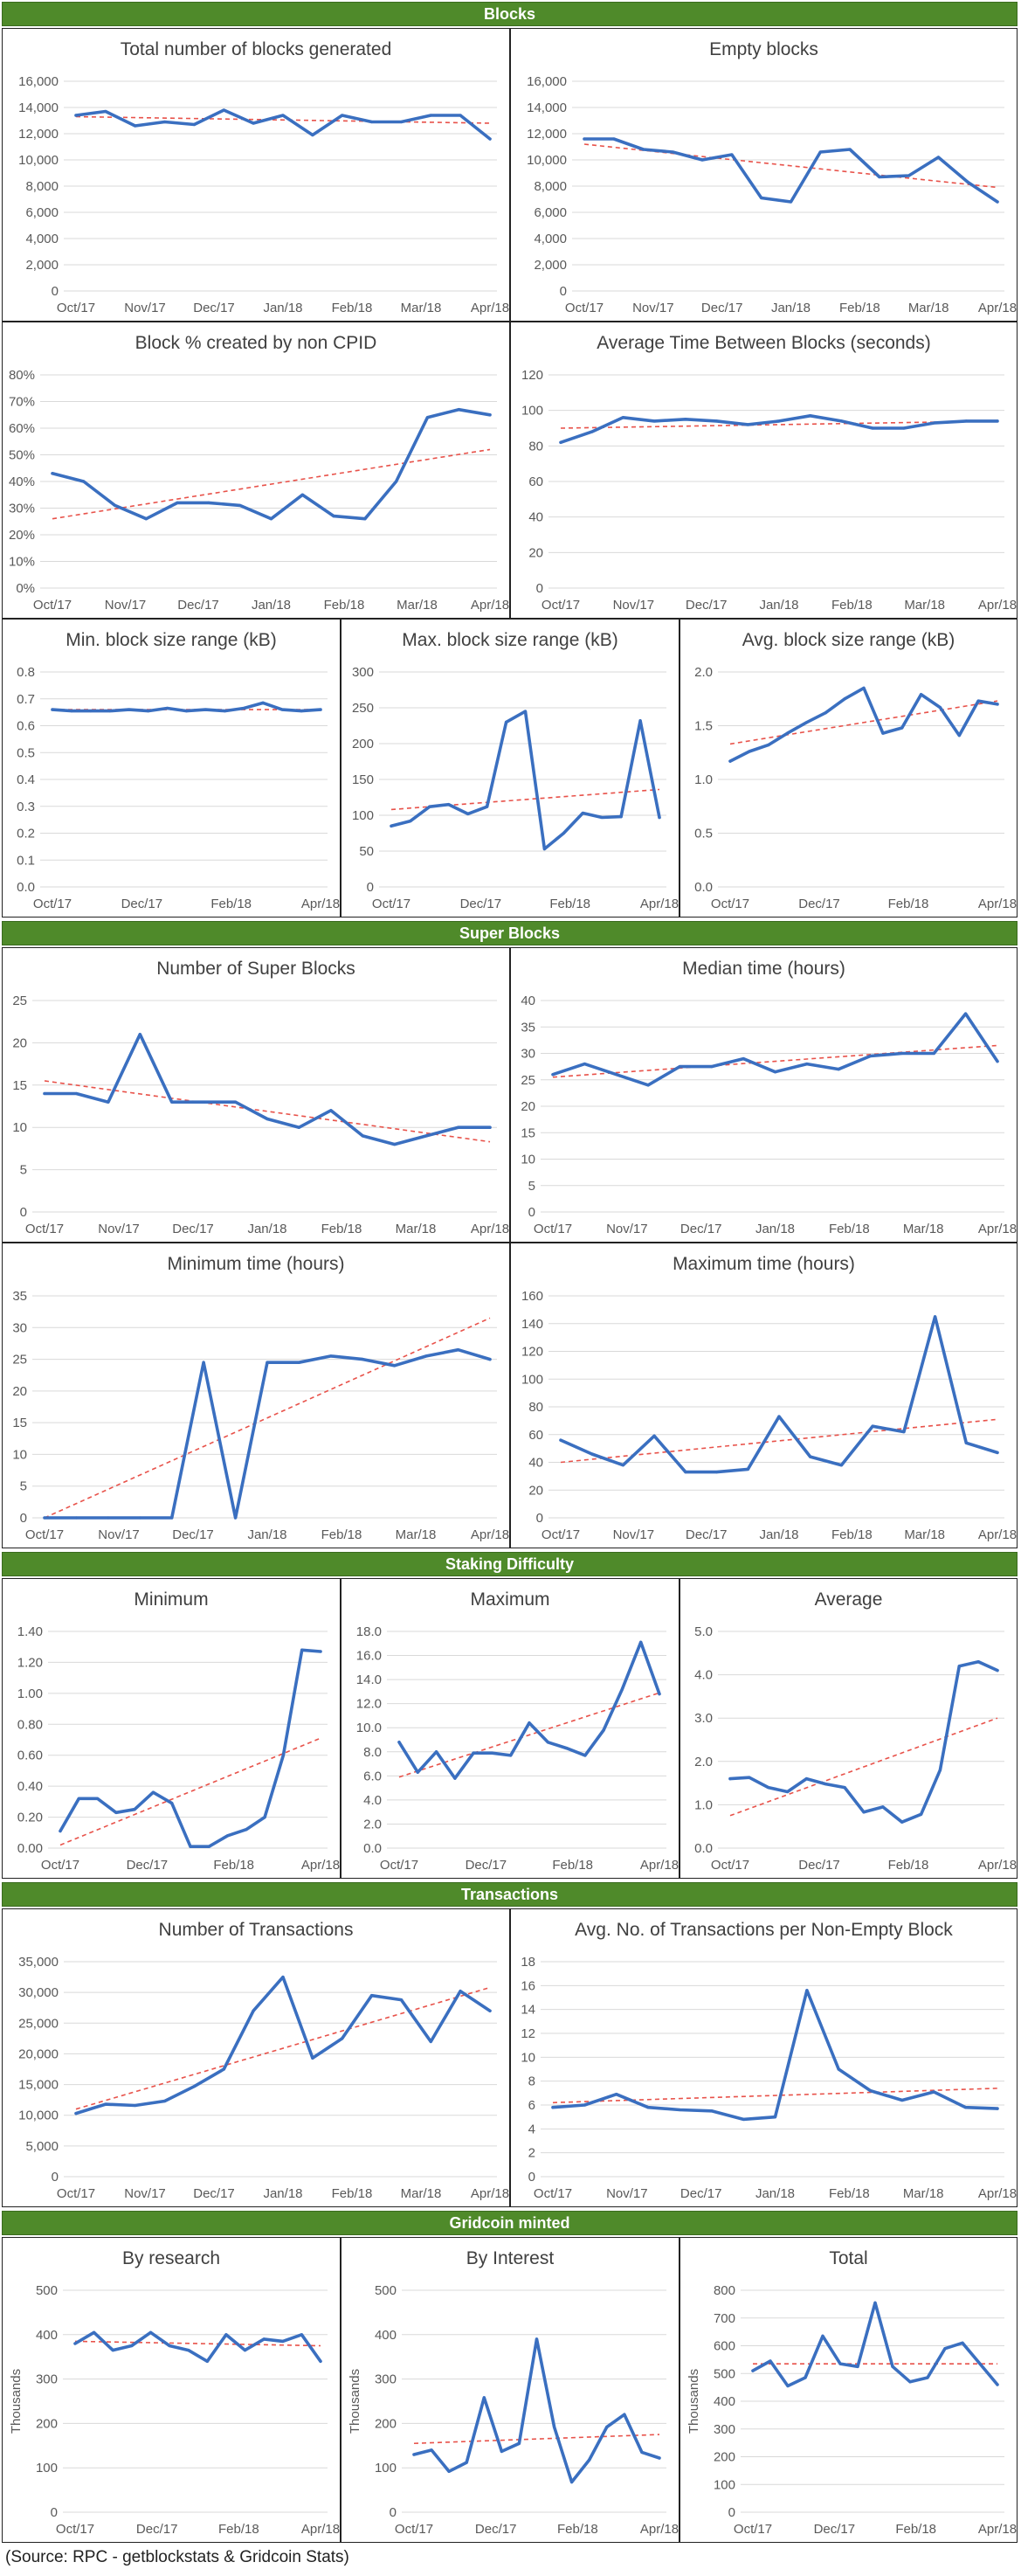 Image resolution: width=1021 pixels, height=2576 pixels. What do you see at coordinates (510, 933) in the screenshot?
I see `section-header-super-blocks: Super Blocks` at bounding box center [510, 933].